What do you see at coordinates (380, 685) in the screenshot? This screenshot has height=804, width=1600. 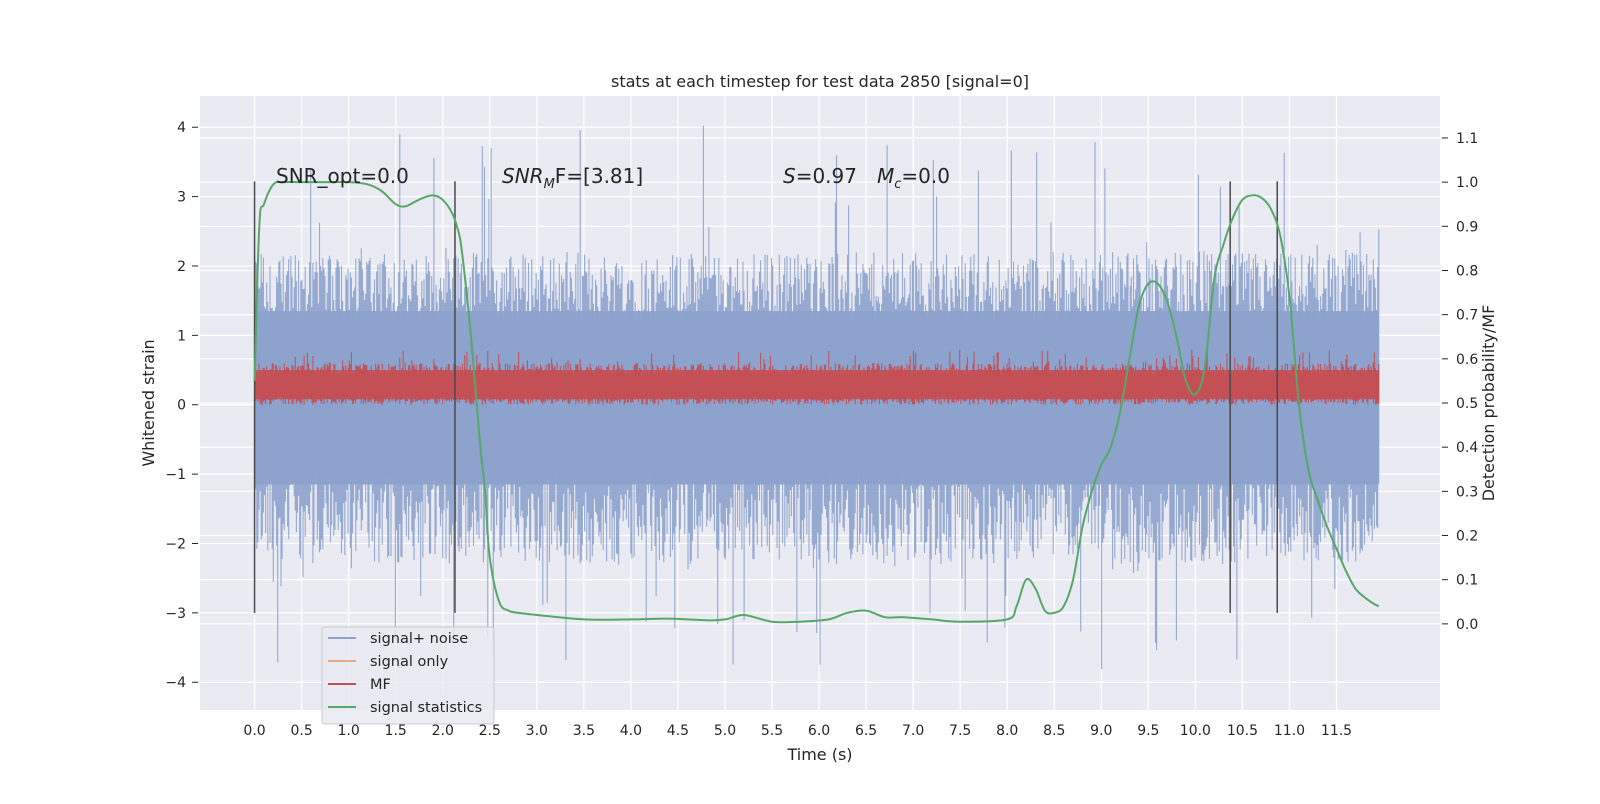 I see `legend-label-mf: MF` at bounding box center [380, 685].